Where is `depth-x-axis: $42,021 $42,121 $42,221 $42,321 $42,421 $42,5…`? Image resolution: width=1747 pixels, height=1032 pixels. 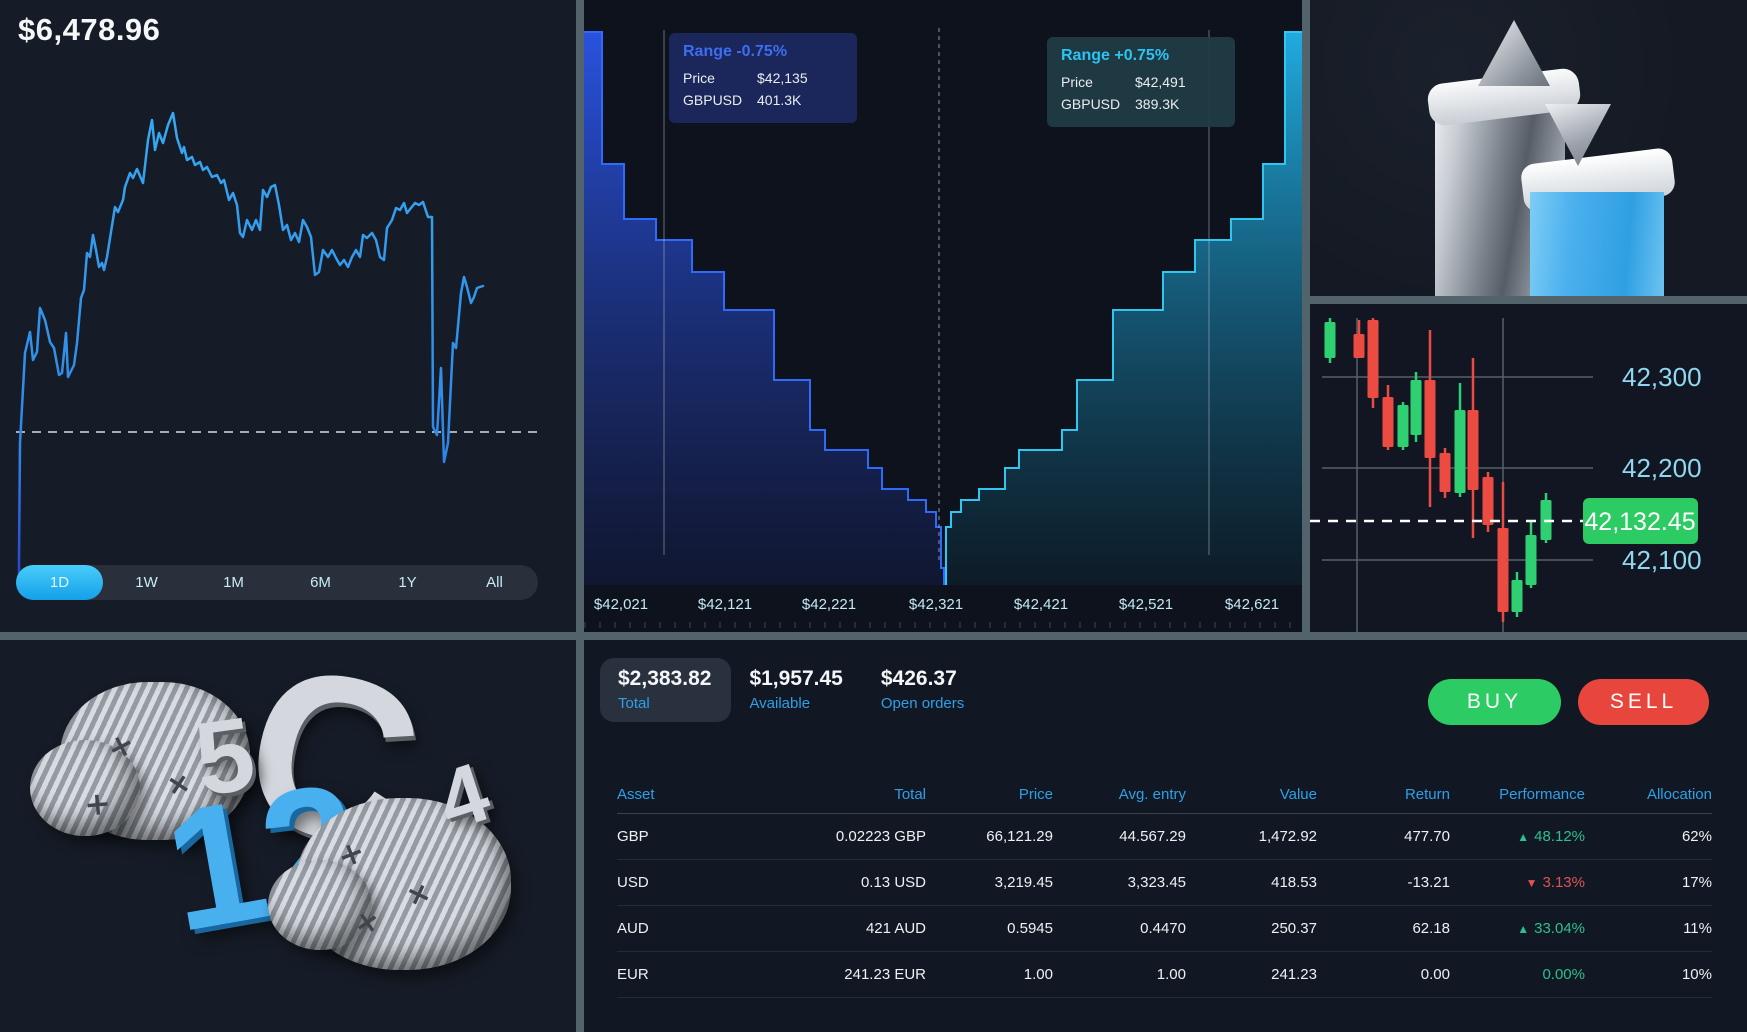 depth-x-axis: $42,021 $42,121 $42,221 $42,321 $42,421 $42,5… is located at coordinates (943, 608).